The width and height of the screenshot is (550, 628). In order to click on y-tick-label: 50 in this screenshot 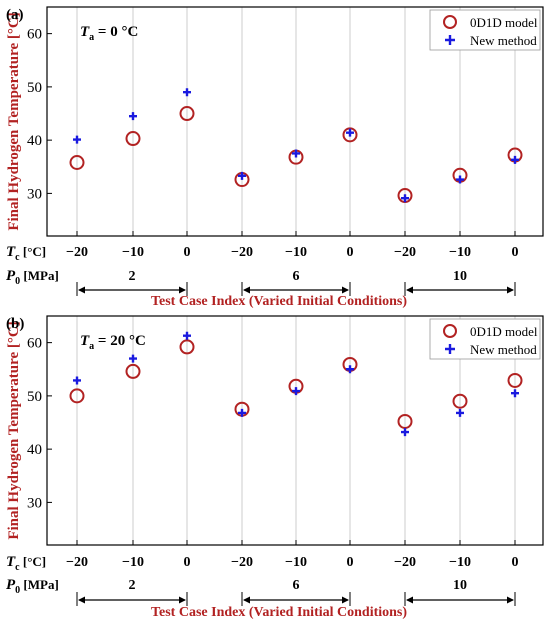, I will do `click(34, 88)`.